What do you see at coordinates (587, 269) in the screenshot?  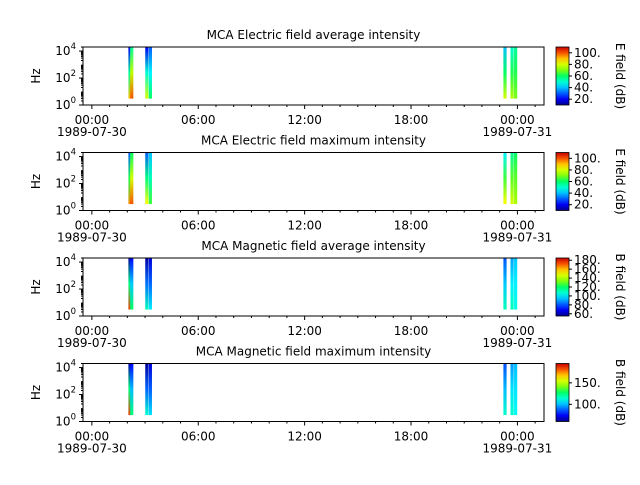 I see `colorbar-tick-label: 160.` at bounding box center [587, 269].